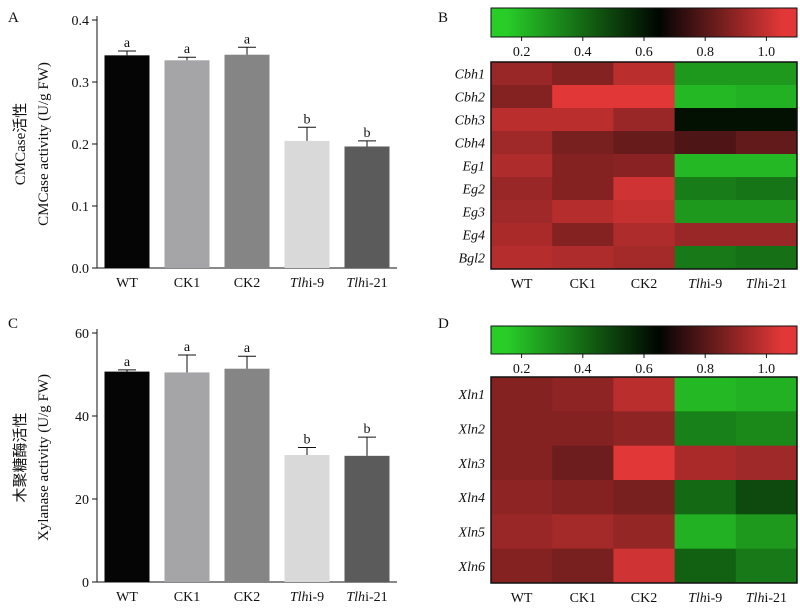  What do you see at coordinates (13, 18) in the screenshot?
I see `panel-label-a: A` at bounding box center [13, 18].